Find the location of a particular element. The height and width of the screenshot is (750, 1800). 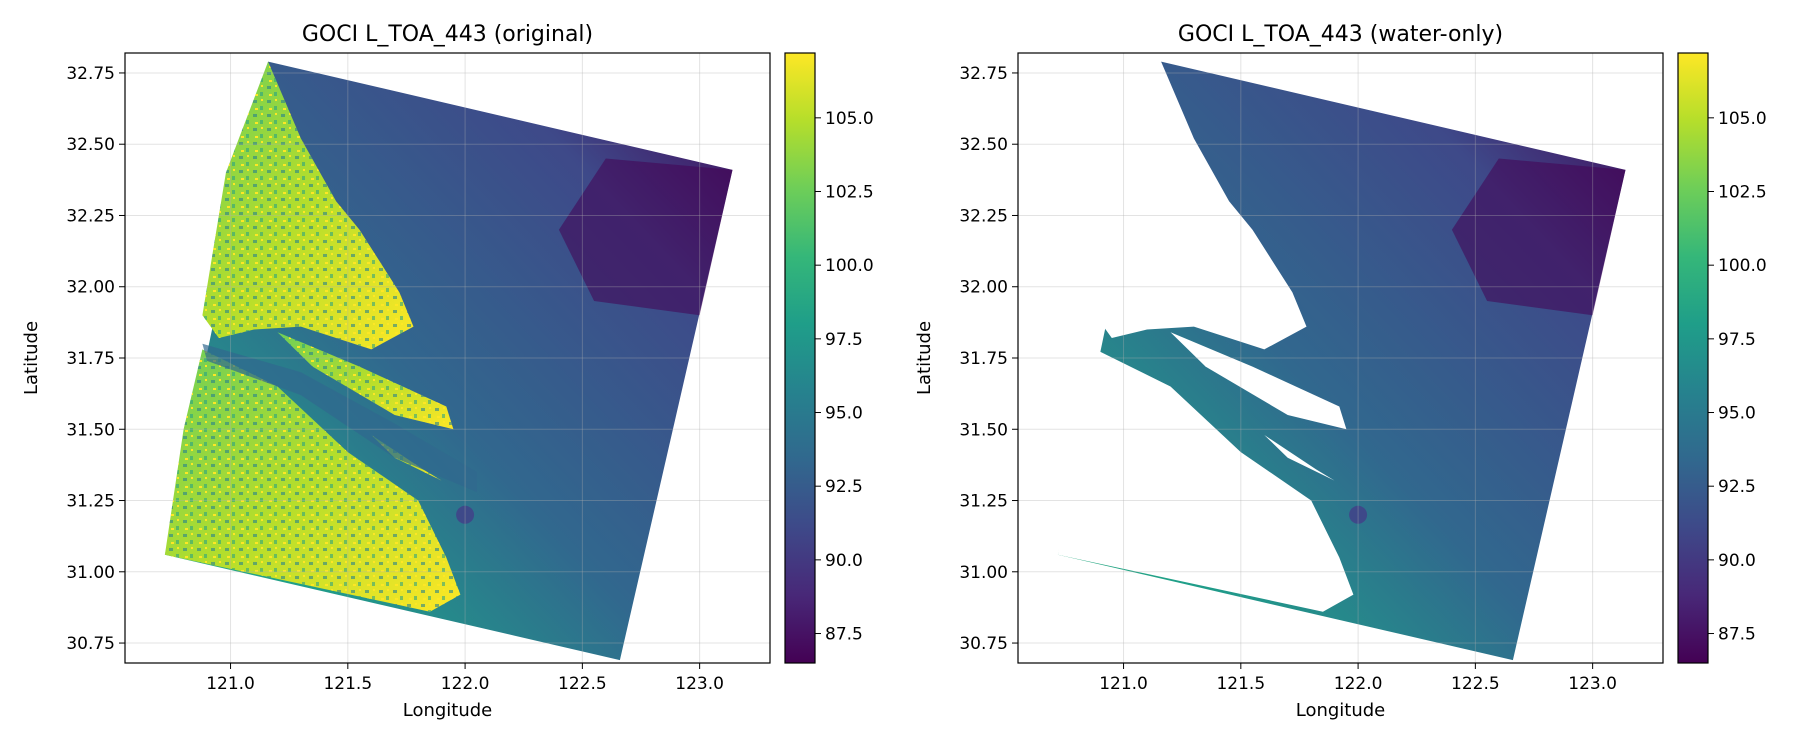

land-mask-edge is located at coordinates (1090, 304).